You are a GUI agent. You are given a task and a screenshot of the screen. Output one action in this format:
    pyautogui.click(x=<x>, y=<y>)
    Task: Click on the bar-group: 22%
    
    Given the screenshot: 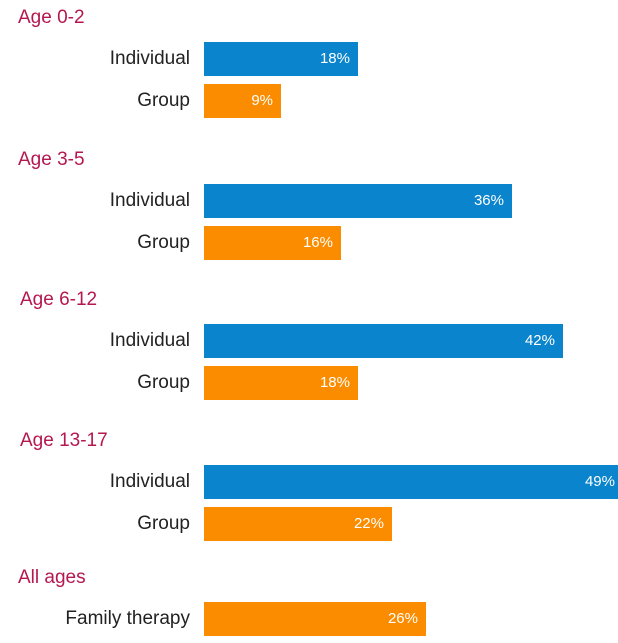 What is the action you would take?
    pyautogui.click(x=298, y=524)
    